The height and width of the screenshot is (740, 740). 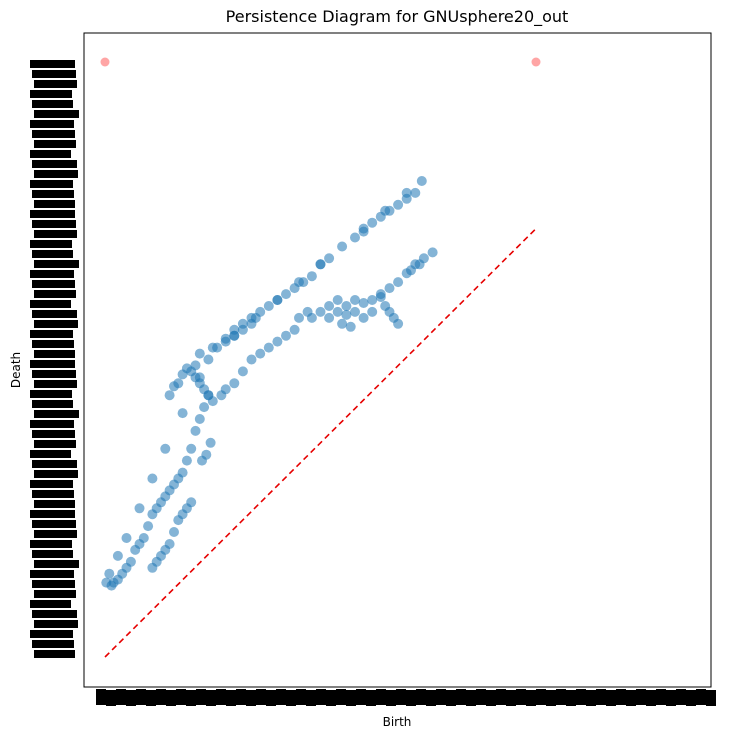 I want to click on x-tick-labels-overplotted, so click(x=406, y=697).